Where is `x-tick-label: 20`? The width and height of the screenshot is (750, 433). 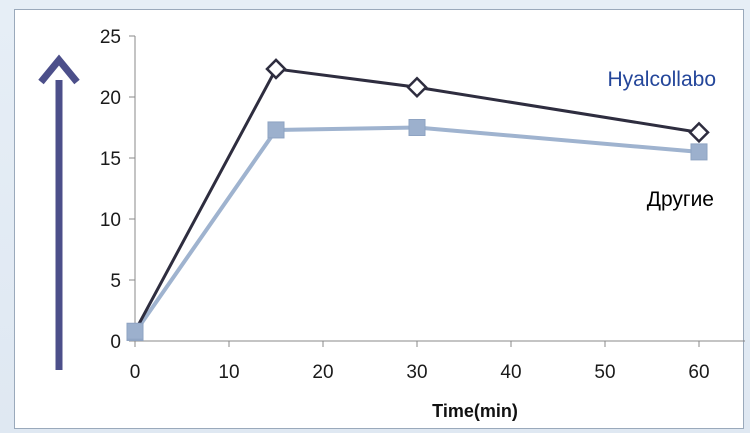
x-tick-label: 20 is located at coordinates (322, 372).